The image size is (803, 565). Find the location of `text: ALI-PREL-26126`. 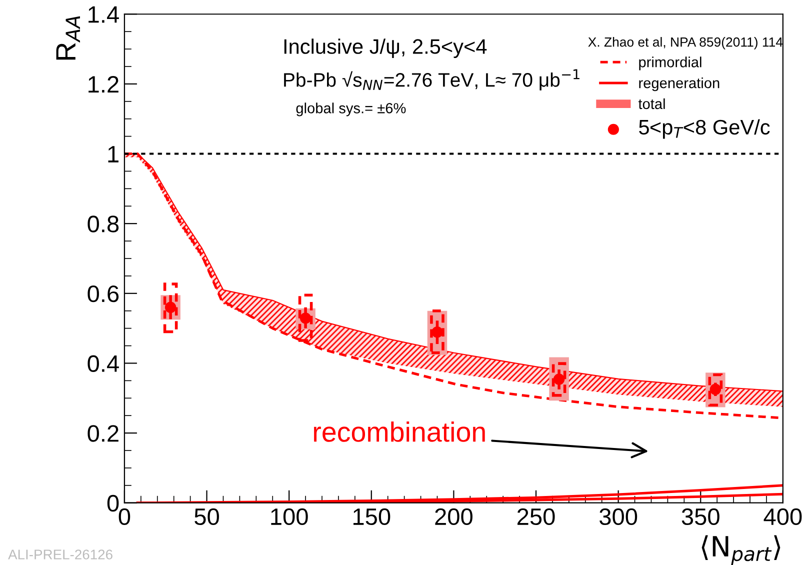

text: ALI-PREL-26126 is located at coordinates (60, 555).